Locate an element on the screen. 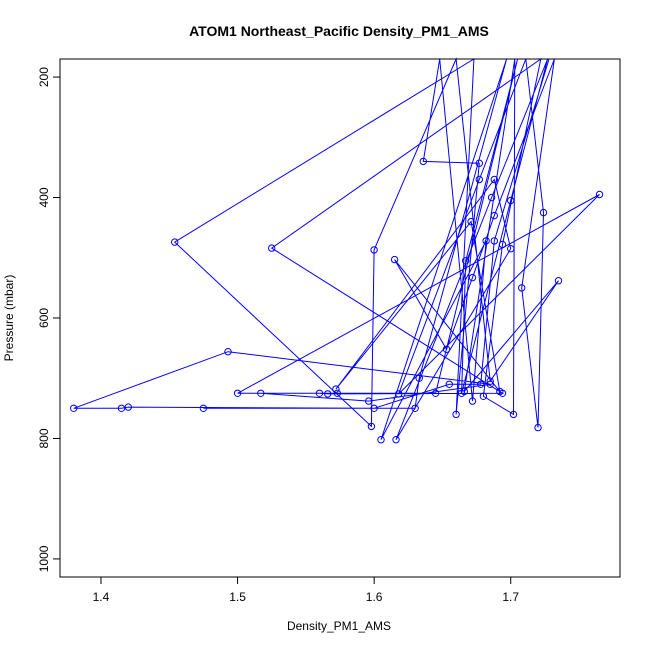 The height and width of the screenshot is (650, 650). y-tick-label: 200 is located at coordinates (44, 77).